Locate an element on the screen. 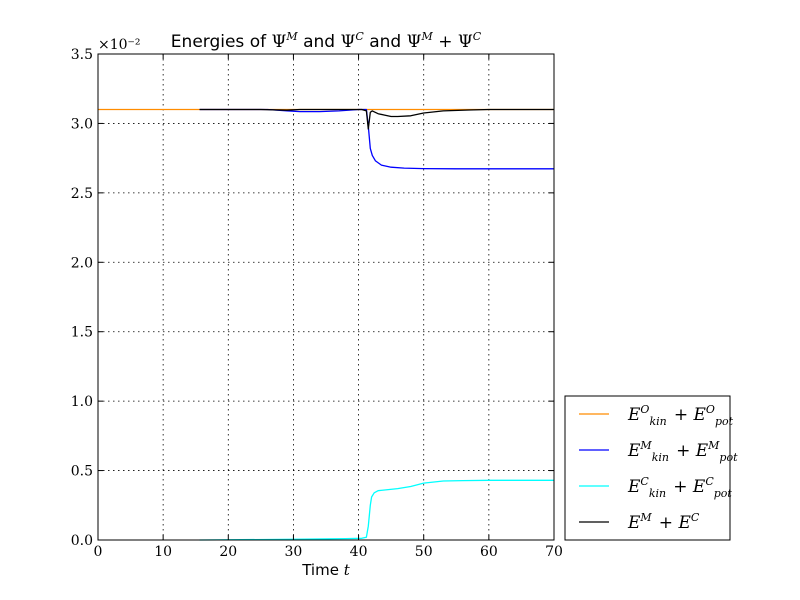 Image resolution: width=800 pixels, height=600 pixels. x-tick-label: 30 is located at coordinates (294, 552).